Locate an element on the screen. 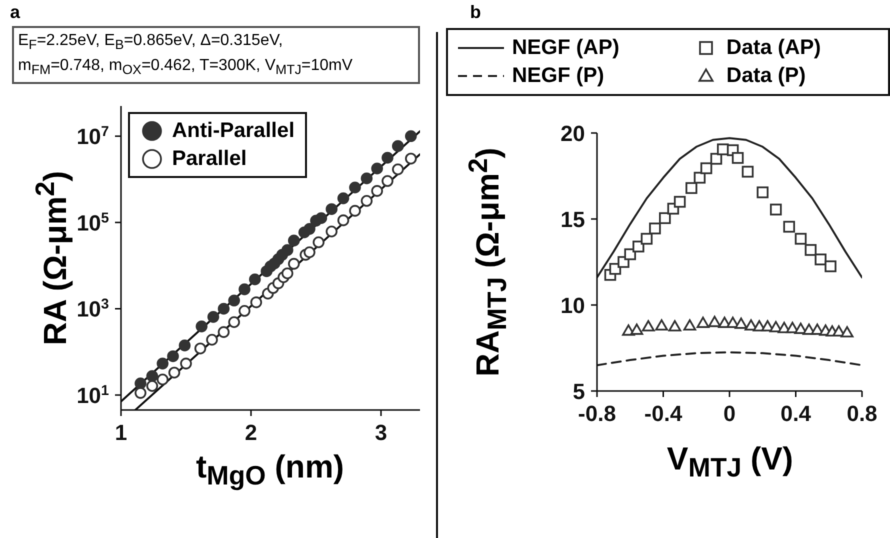  x-tick-label: 1 is located at coordinates (121, 432).